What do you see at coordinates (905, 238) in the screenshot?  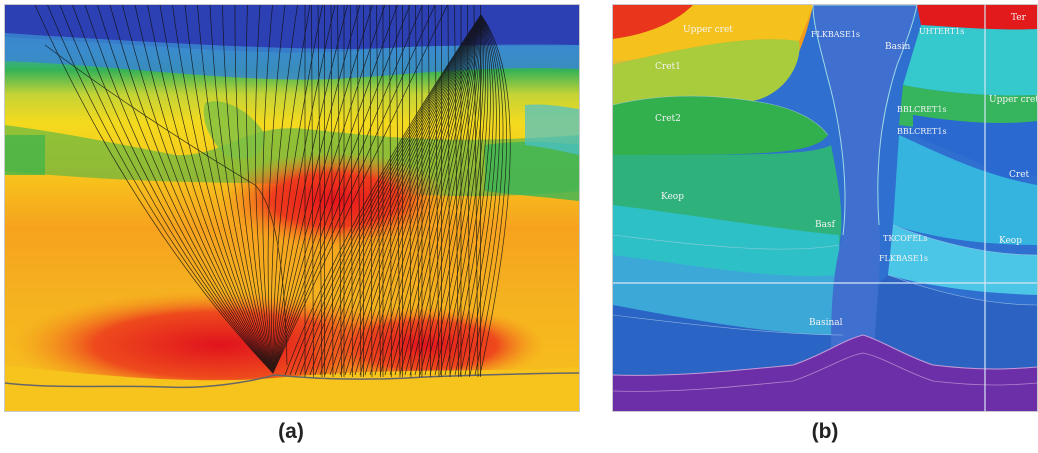 I see `layer-label: TKCOFELs` at bounding box center [905, 238].